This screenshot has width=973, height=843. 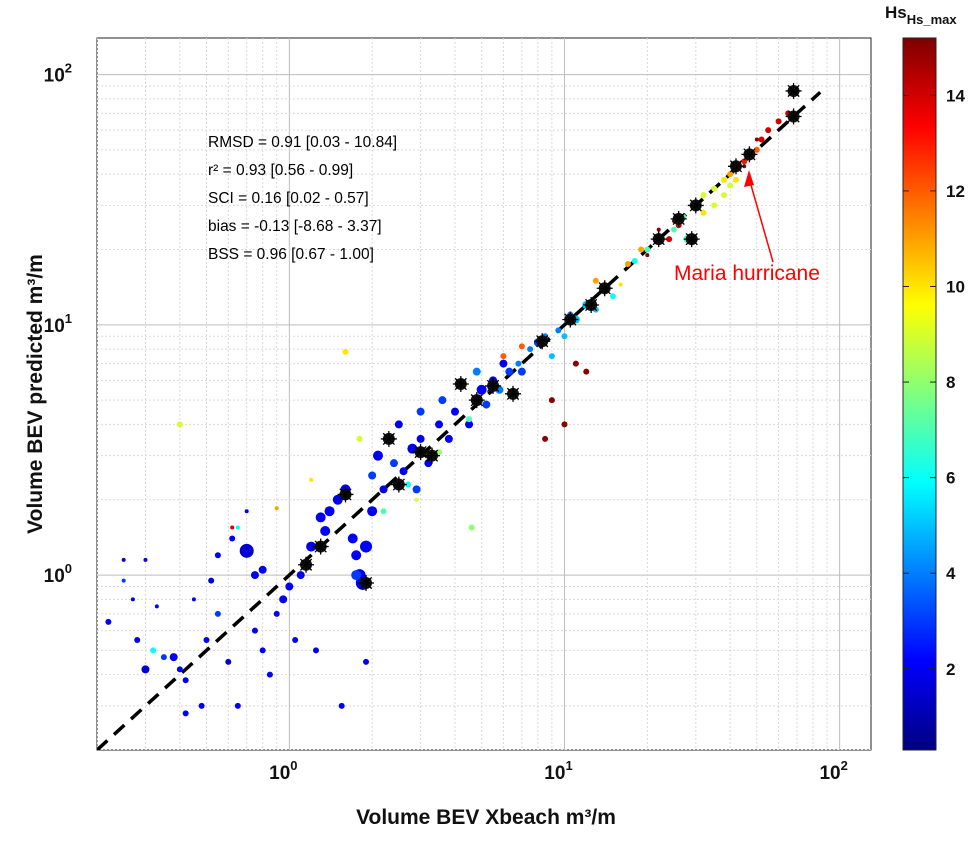 I want to click on y-tick-labels: 100 101 102, so click(x=58, y=324).